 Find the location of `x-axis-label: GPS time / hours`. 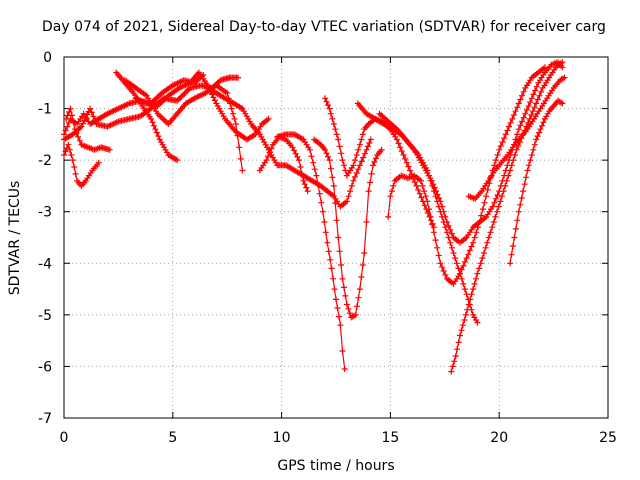

x-axis-label: GPS time / hours is located at coordinates (335, 466).